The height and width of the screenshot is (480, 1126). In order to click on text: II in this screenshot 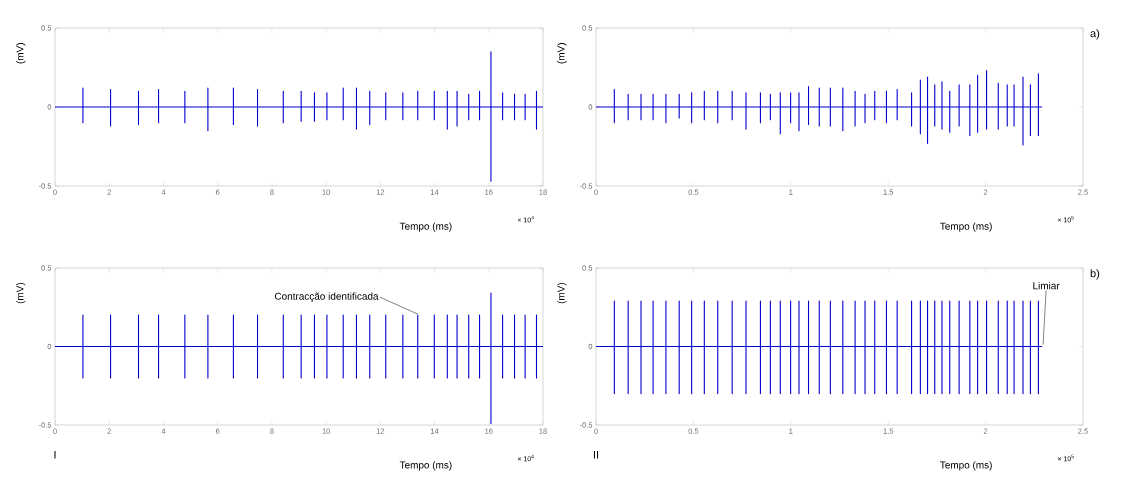, I will do `click(596, 455)`.